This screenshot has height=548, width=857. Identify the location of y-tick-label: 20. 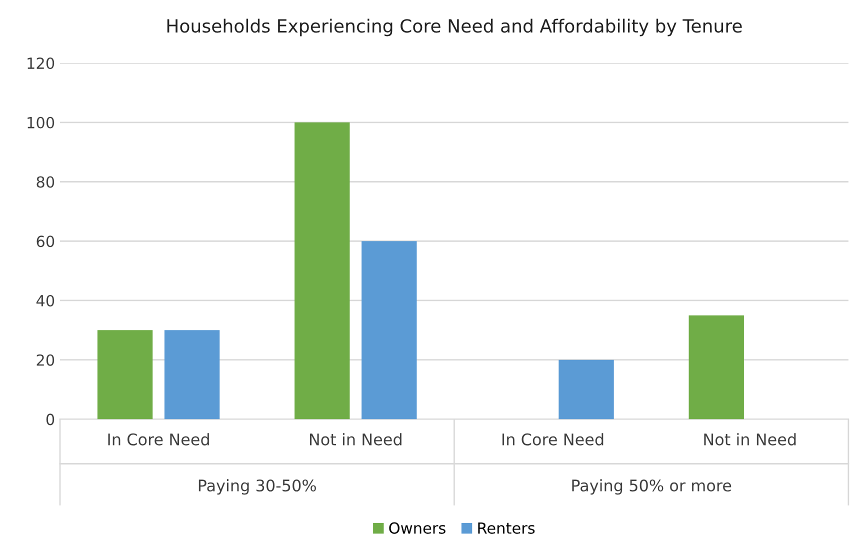
(45, 360).